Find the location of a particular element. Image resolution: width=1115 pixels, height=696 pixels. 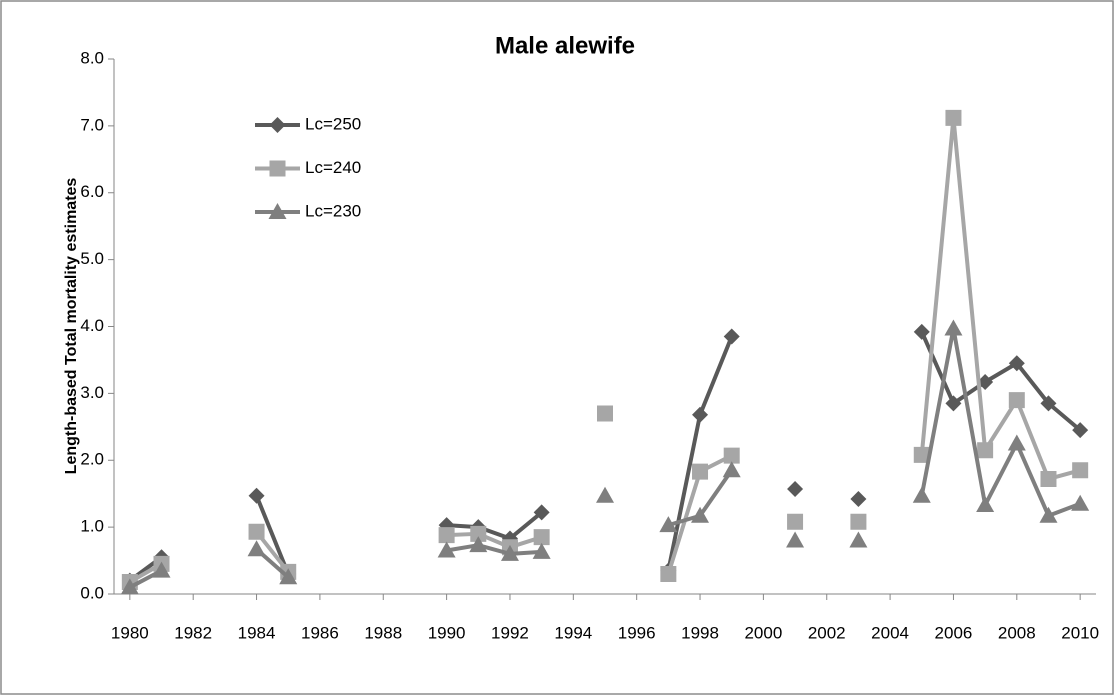

x-tick-label: 1992 is located at coordinates (510, 632).